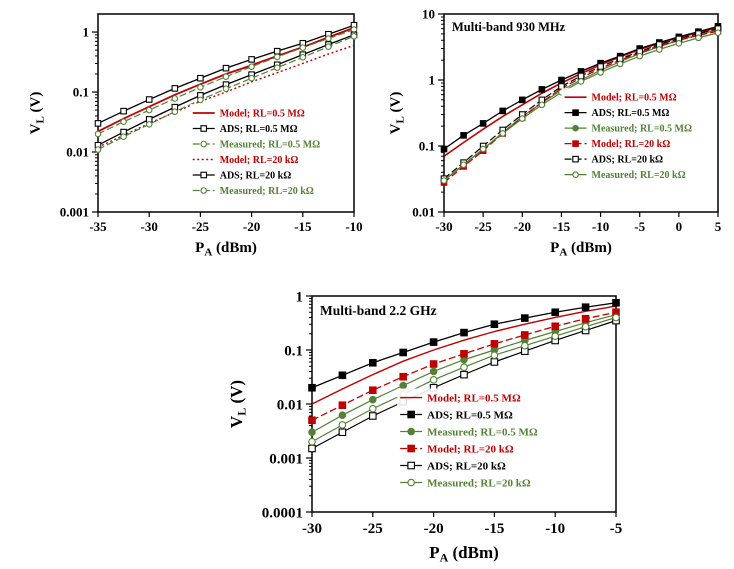  What do you see at coordinates (286, 459) in the screenshot?
I see `svg-text: 0.001` at bounding box center [286, 459].